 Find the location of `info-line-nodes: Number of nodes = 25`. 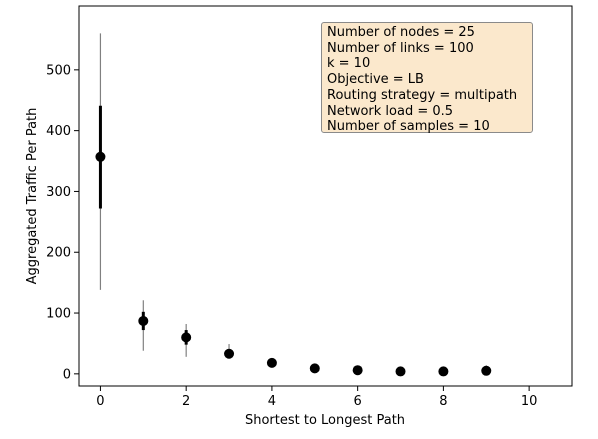

info-line-nodes: Number of nodes = 25 is located at coordinates (401, 32).